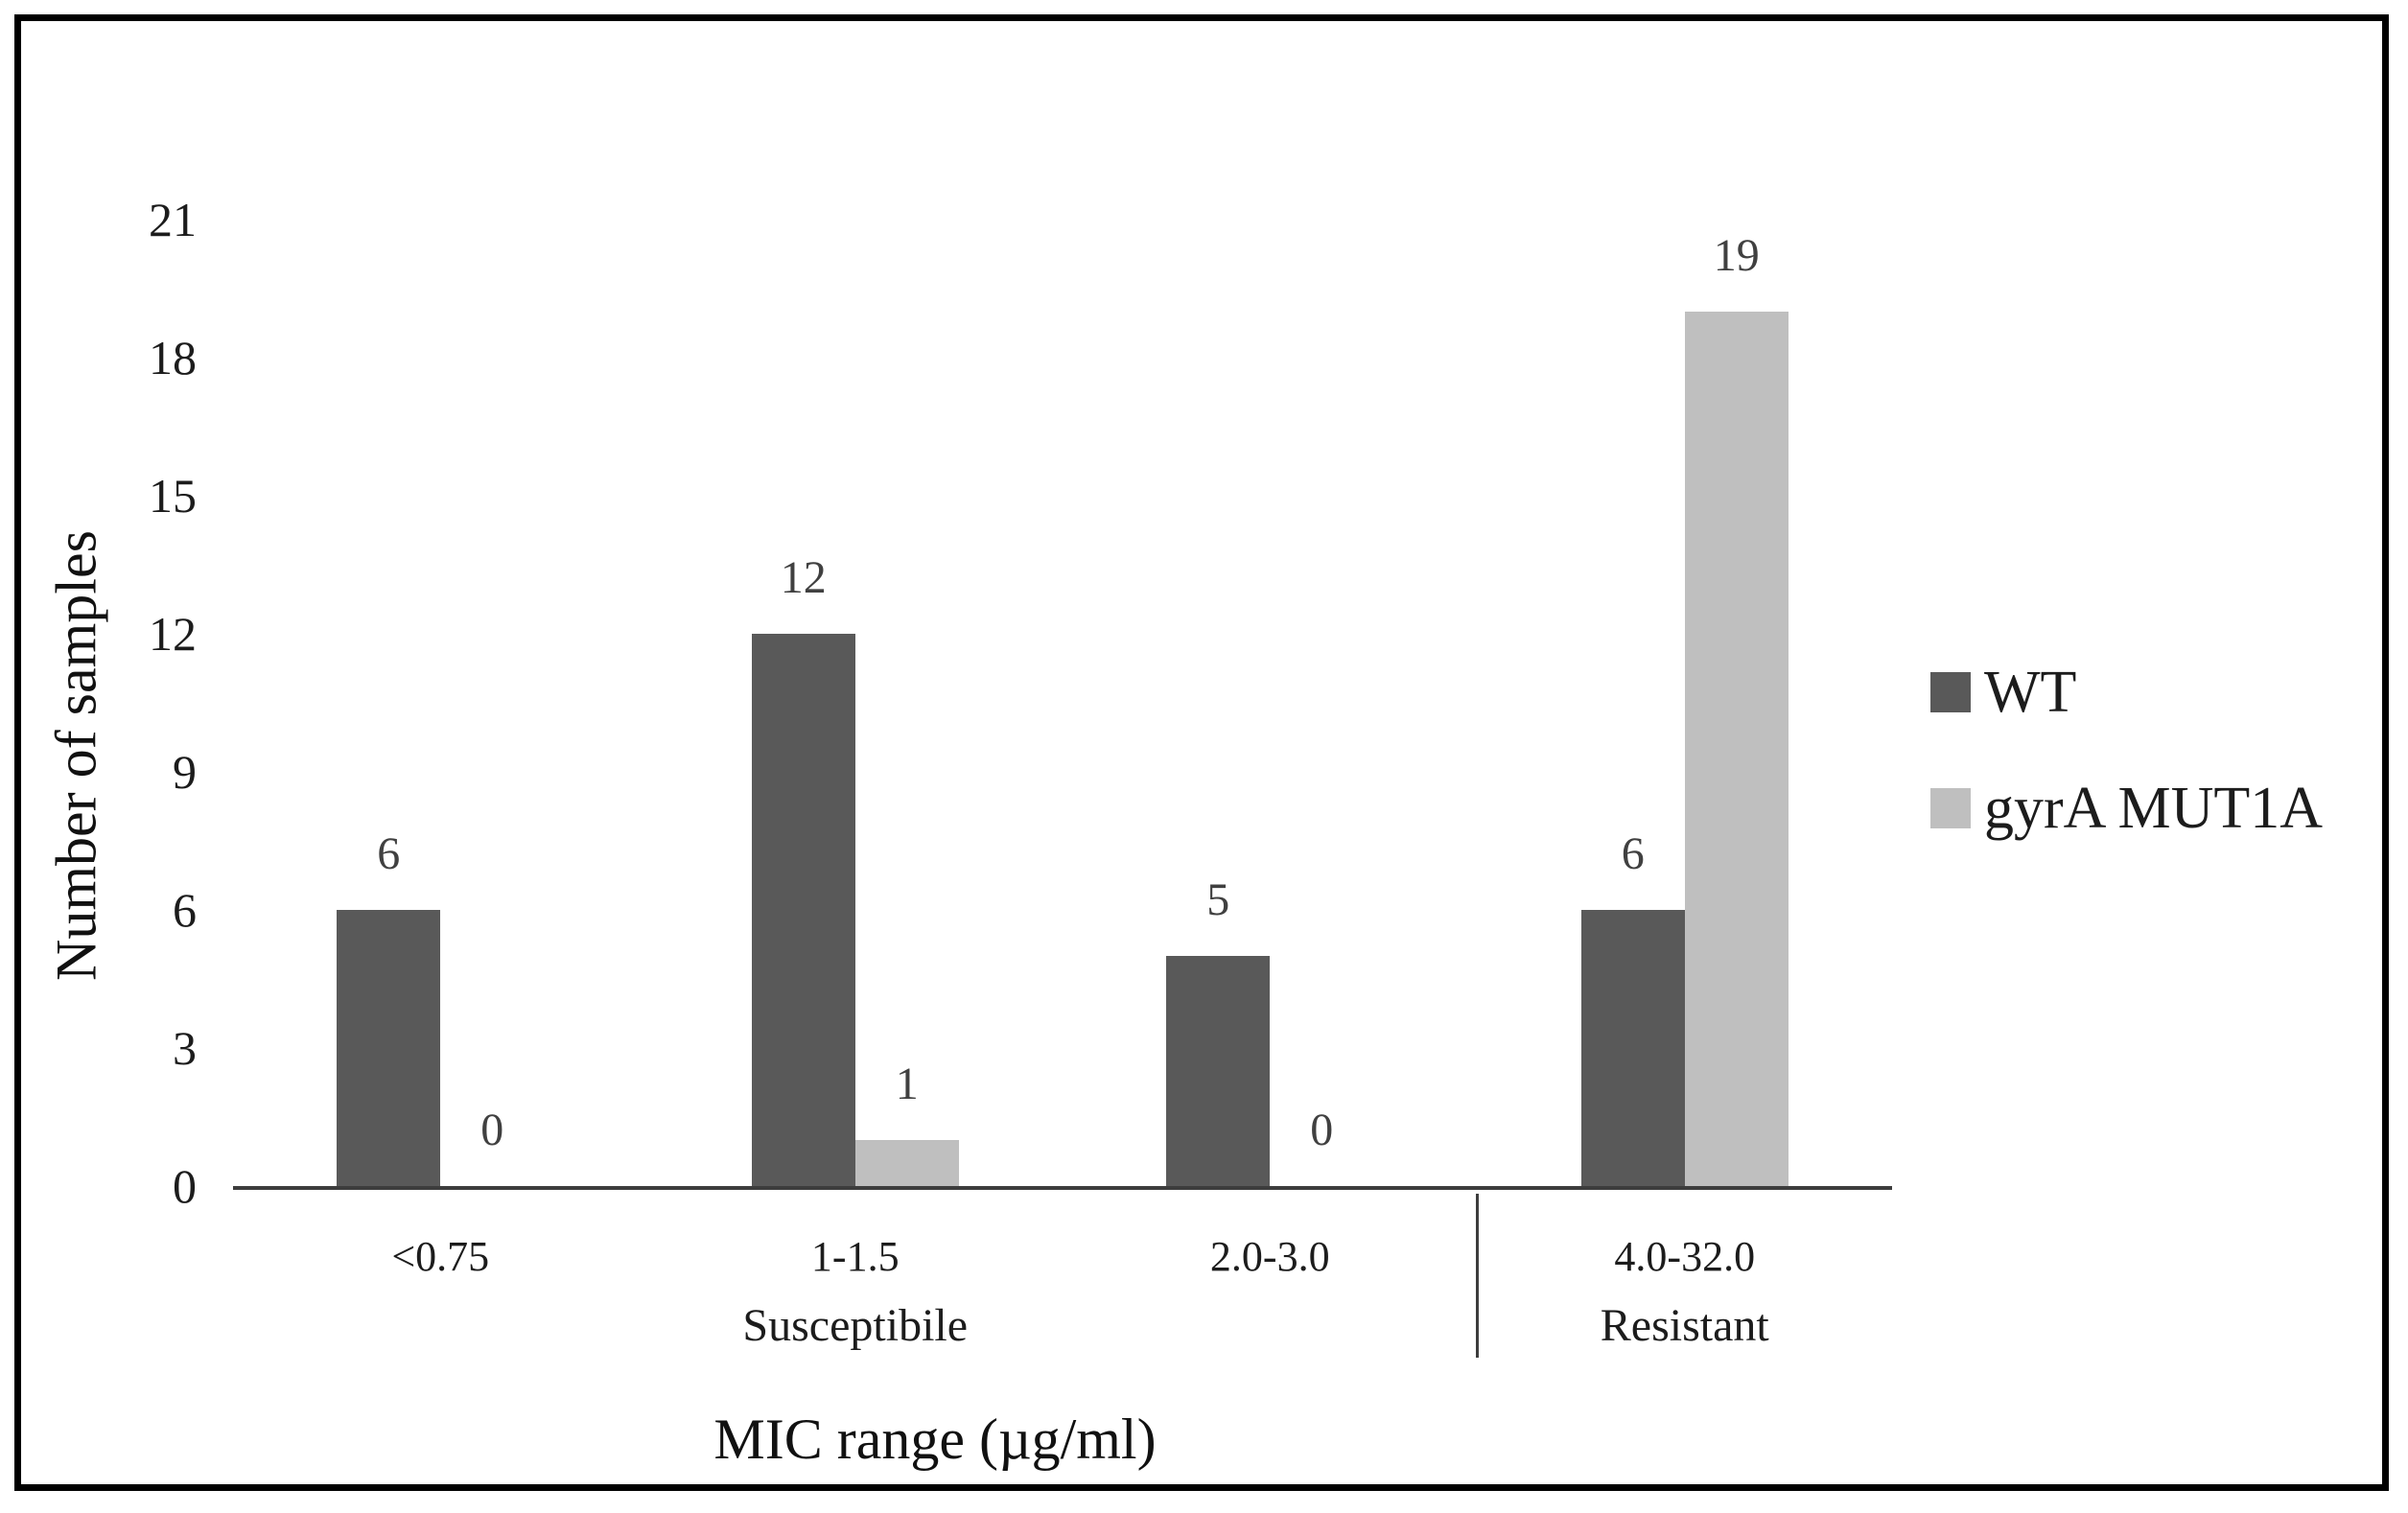 This screenshot has width=2408, height=1513. Describe the element at coordinates (935, 1439) in the screenshot. I see `x-axis-title: MIC range (µg/ml)` at that location.